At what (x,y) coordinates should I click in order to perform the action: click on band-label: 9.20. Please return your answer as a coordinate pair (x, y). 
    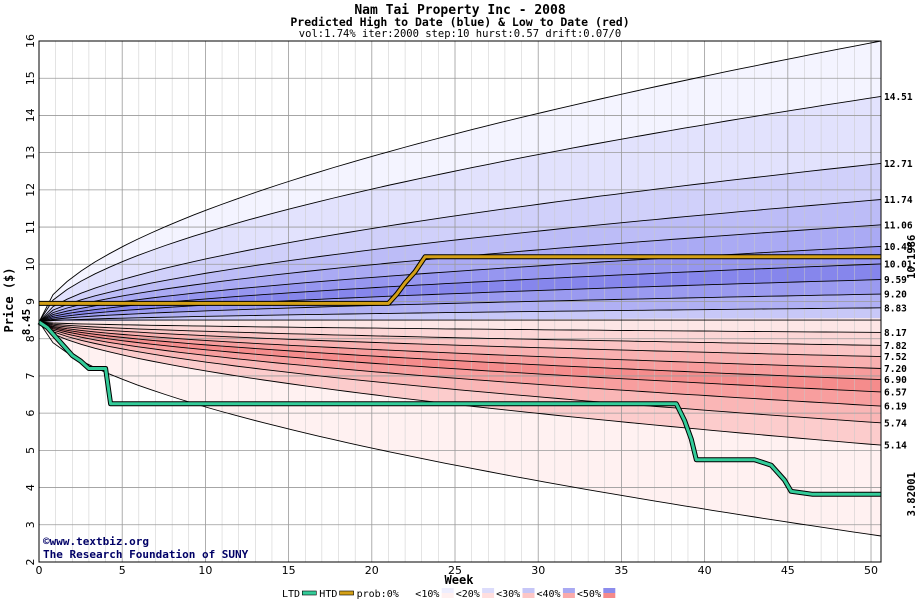
    Looking at the image, I should click on (895, 295).